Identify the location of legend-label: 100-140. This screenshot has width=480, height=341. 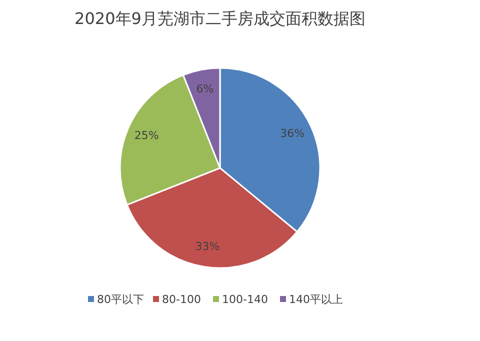
(245, 299).